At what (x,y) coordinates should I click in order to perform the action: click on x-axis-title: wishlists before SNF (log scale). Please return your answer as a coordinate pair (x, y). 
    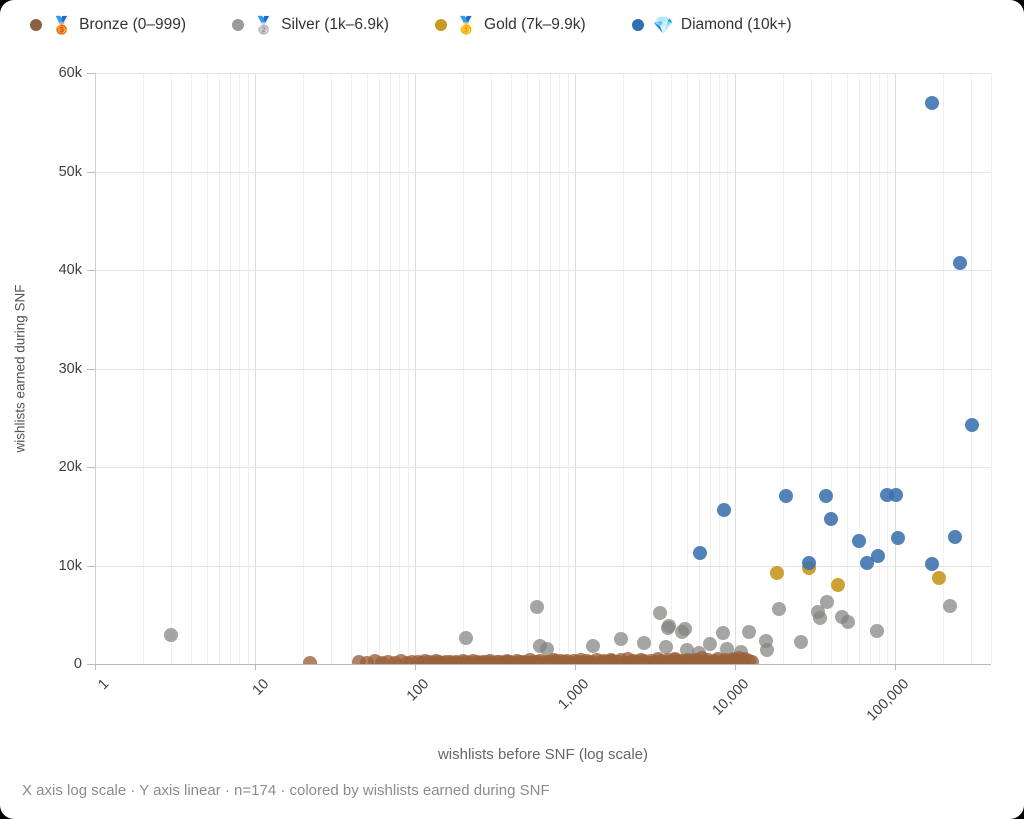
    Looking at the image, I should click on (543, 754).